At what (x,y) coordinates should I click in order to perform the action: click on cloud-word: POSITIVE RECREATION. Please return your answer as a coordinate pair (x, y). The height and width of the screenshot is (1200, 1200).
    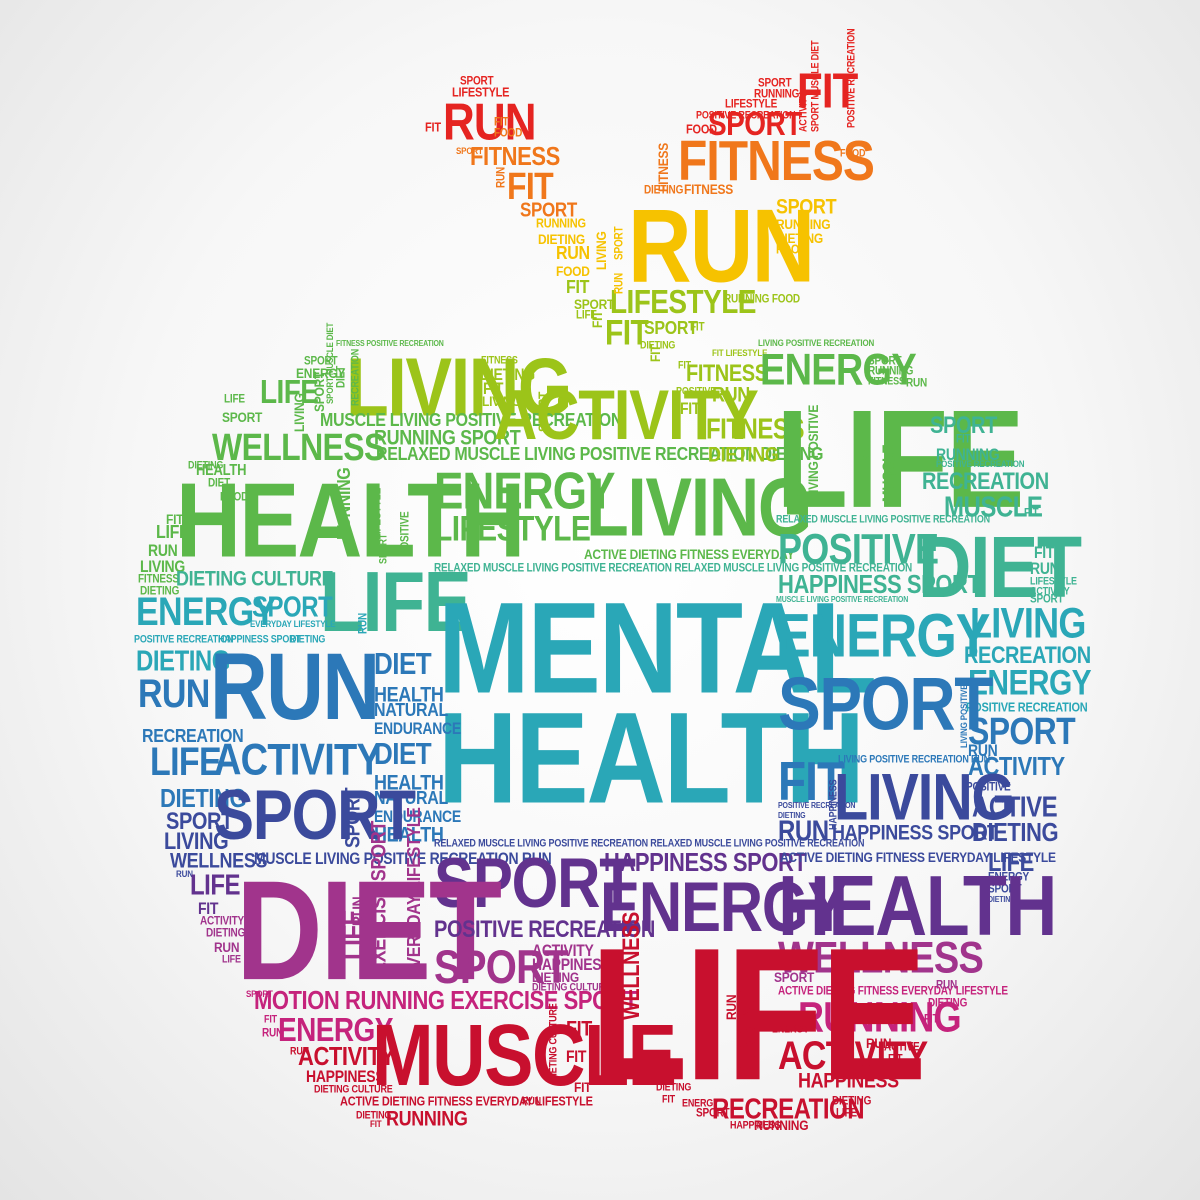
    Looking at the image, I should click on (544, 929).